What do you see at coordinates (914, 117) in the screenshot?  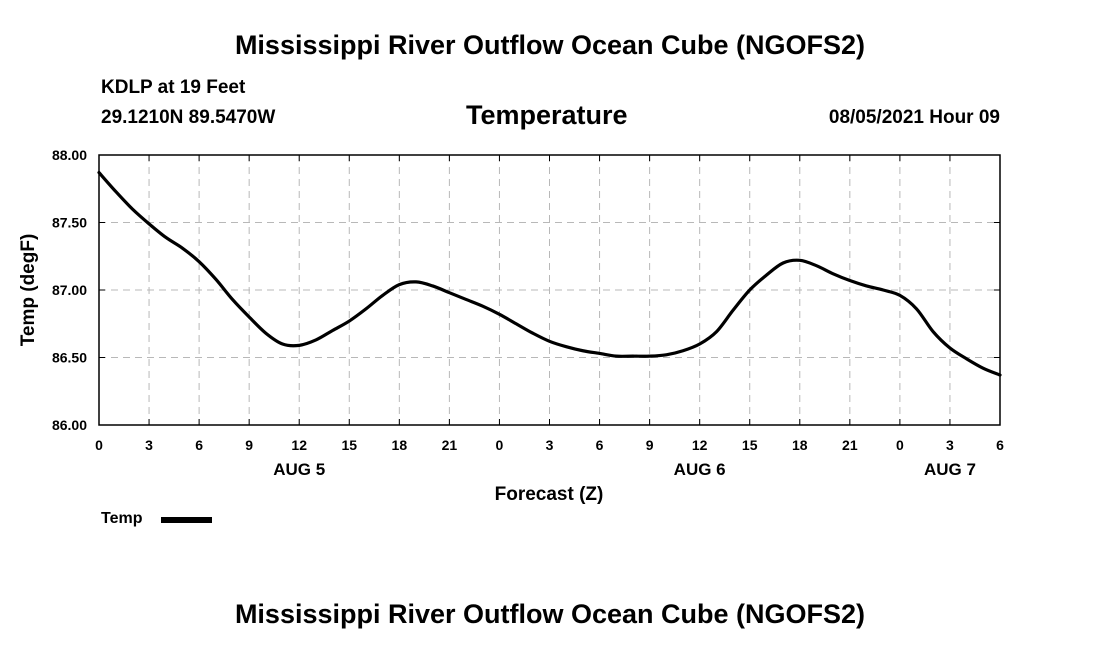 I see `datetime-label: 08/05/2021 Hour 09` at bounding box center [914, 117].